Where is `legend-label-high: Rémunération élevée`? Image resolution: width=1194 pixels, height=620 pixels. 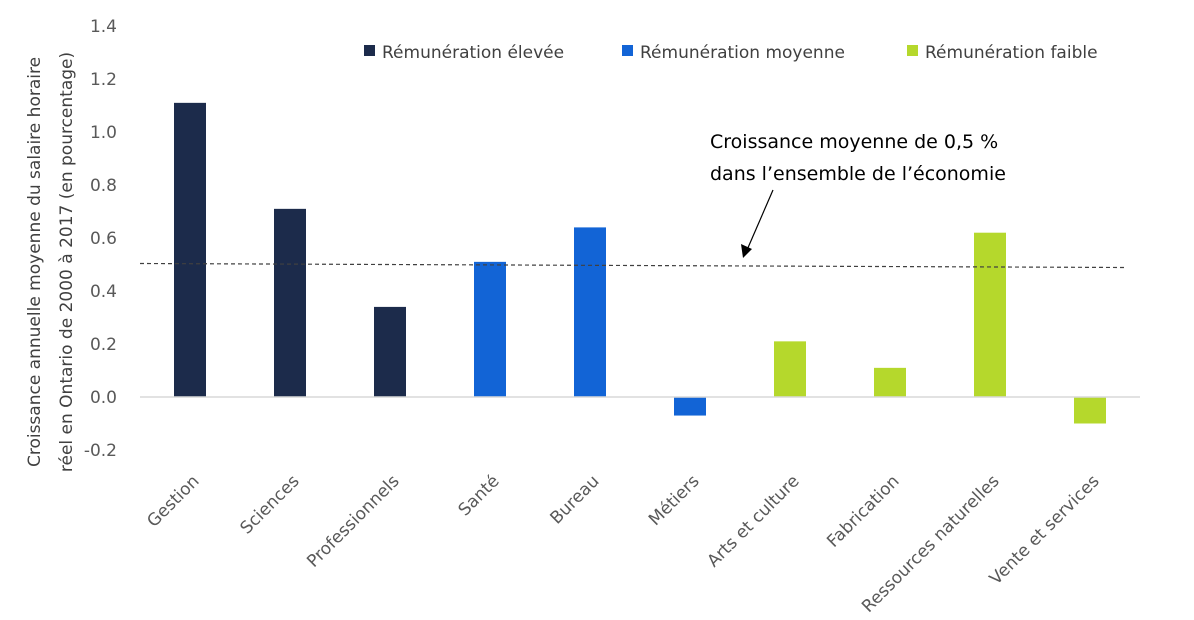 legend-label-high: Rémunération élevée is located at coordinates (473, 53).